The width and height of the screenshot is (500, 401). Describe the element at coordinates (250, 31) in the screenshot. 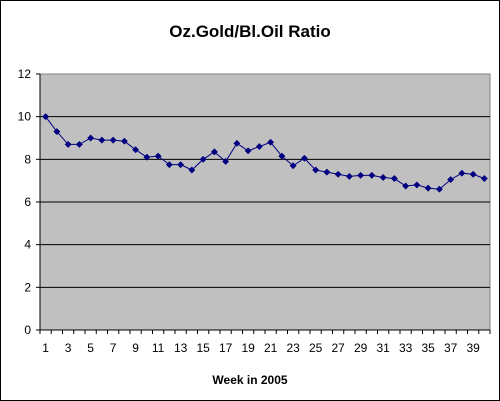

I see `chart-title: Oz.Gold/Bl.Oil Ratio` at that location.